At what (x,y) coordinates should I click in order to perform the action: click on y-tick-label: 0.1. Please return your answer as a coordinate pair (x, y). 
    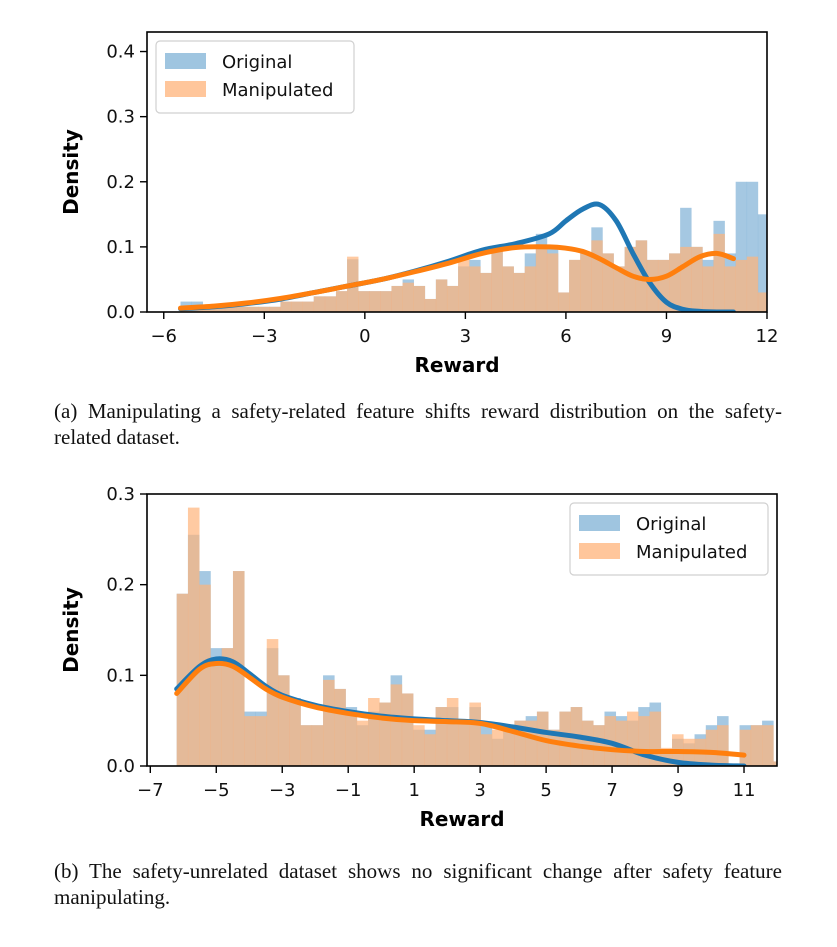
    Looking at the image, I should click on (120, 675).